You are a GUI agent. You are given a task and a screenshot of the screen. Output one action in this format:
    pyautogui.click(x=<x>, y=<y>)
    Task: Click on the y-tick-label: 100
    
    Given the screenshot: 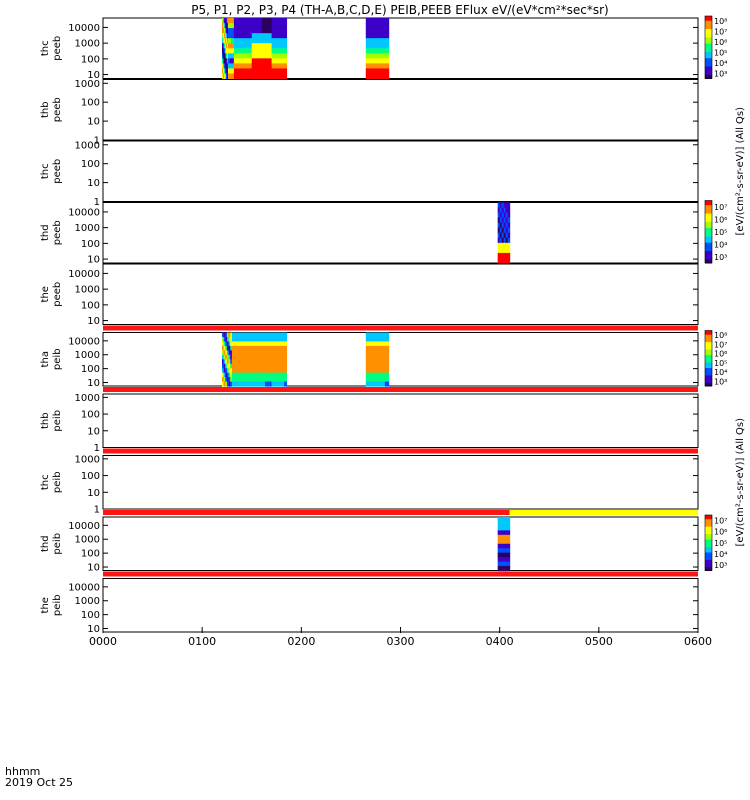 What is the action you would take?
    pyautogui.click(x=90, y=369)
    